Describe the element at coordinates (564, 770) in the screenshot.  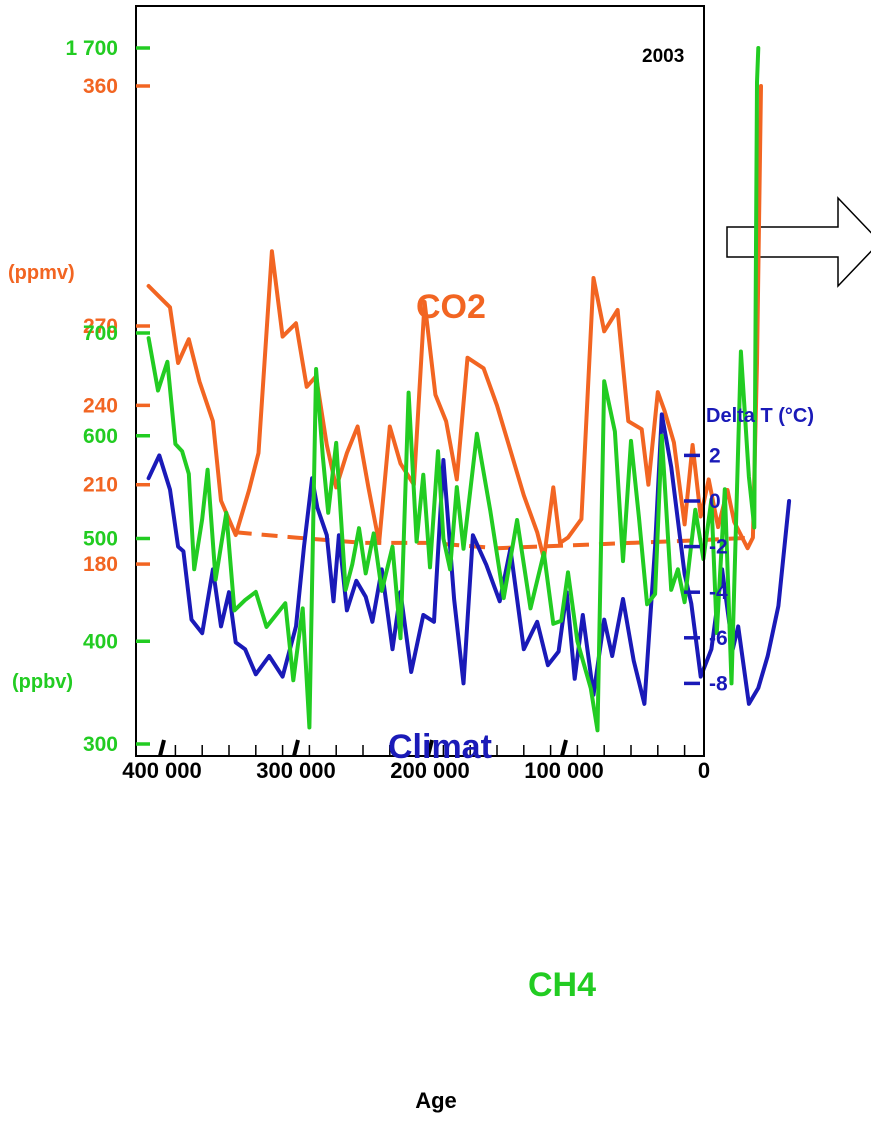
I see `x-tick-label: 100 000` at that location.